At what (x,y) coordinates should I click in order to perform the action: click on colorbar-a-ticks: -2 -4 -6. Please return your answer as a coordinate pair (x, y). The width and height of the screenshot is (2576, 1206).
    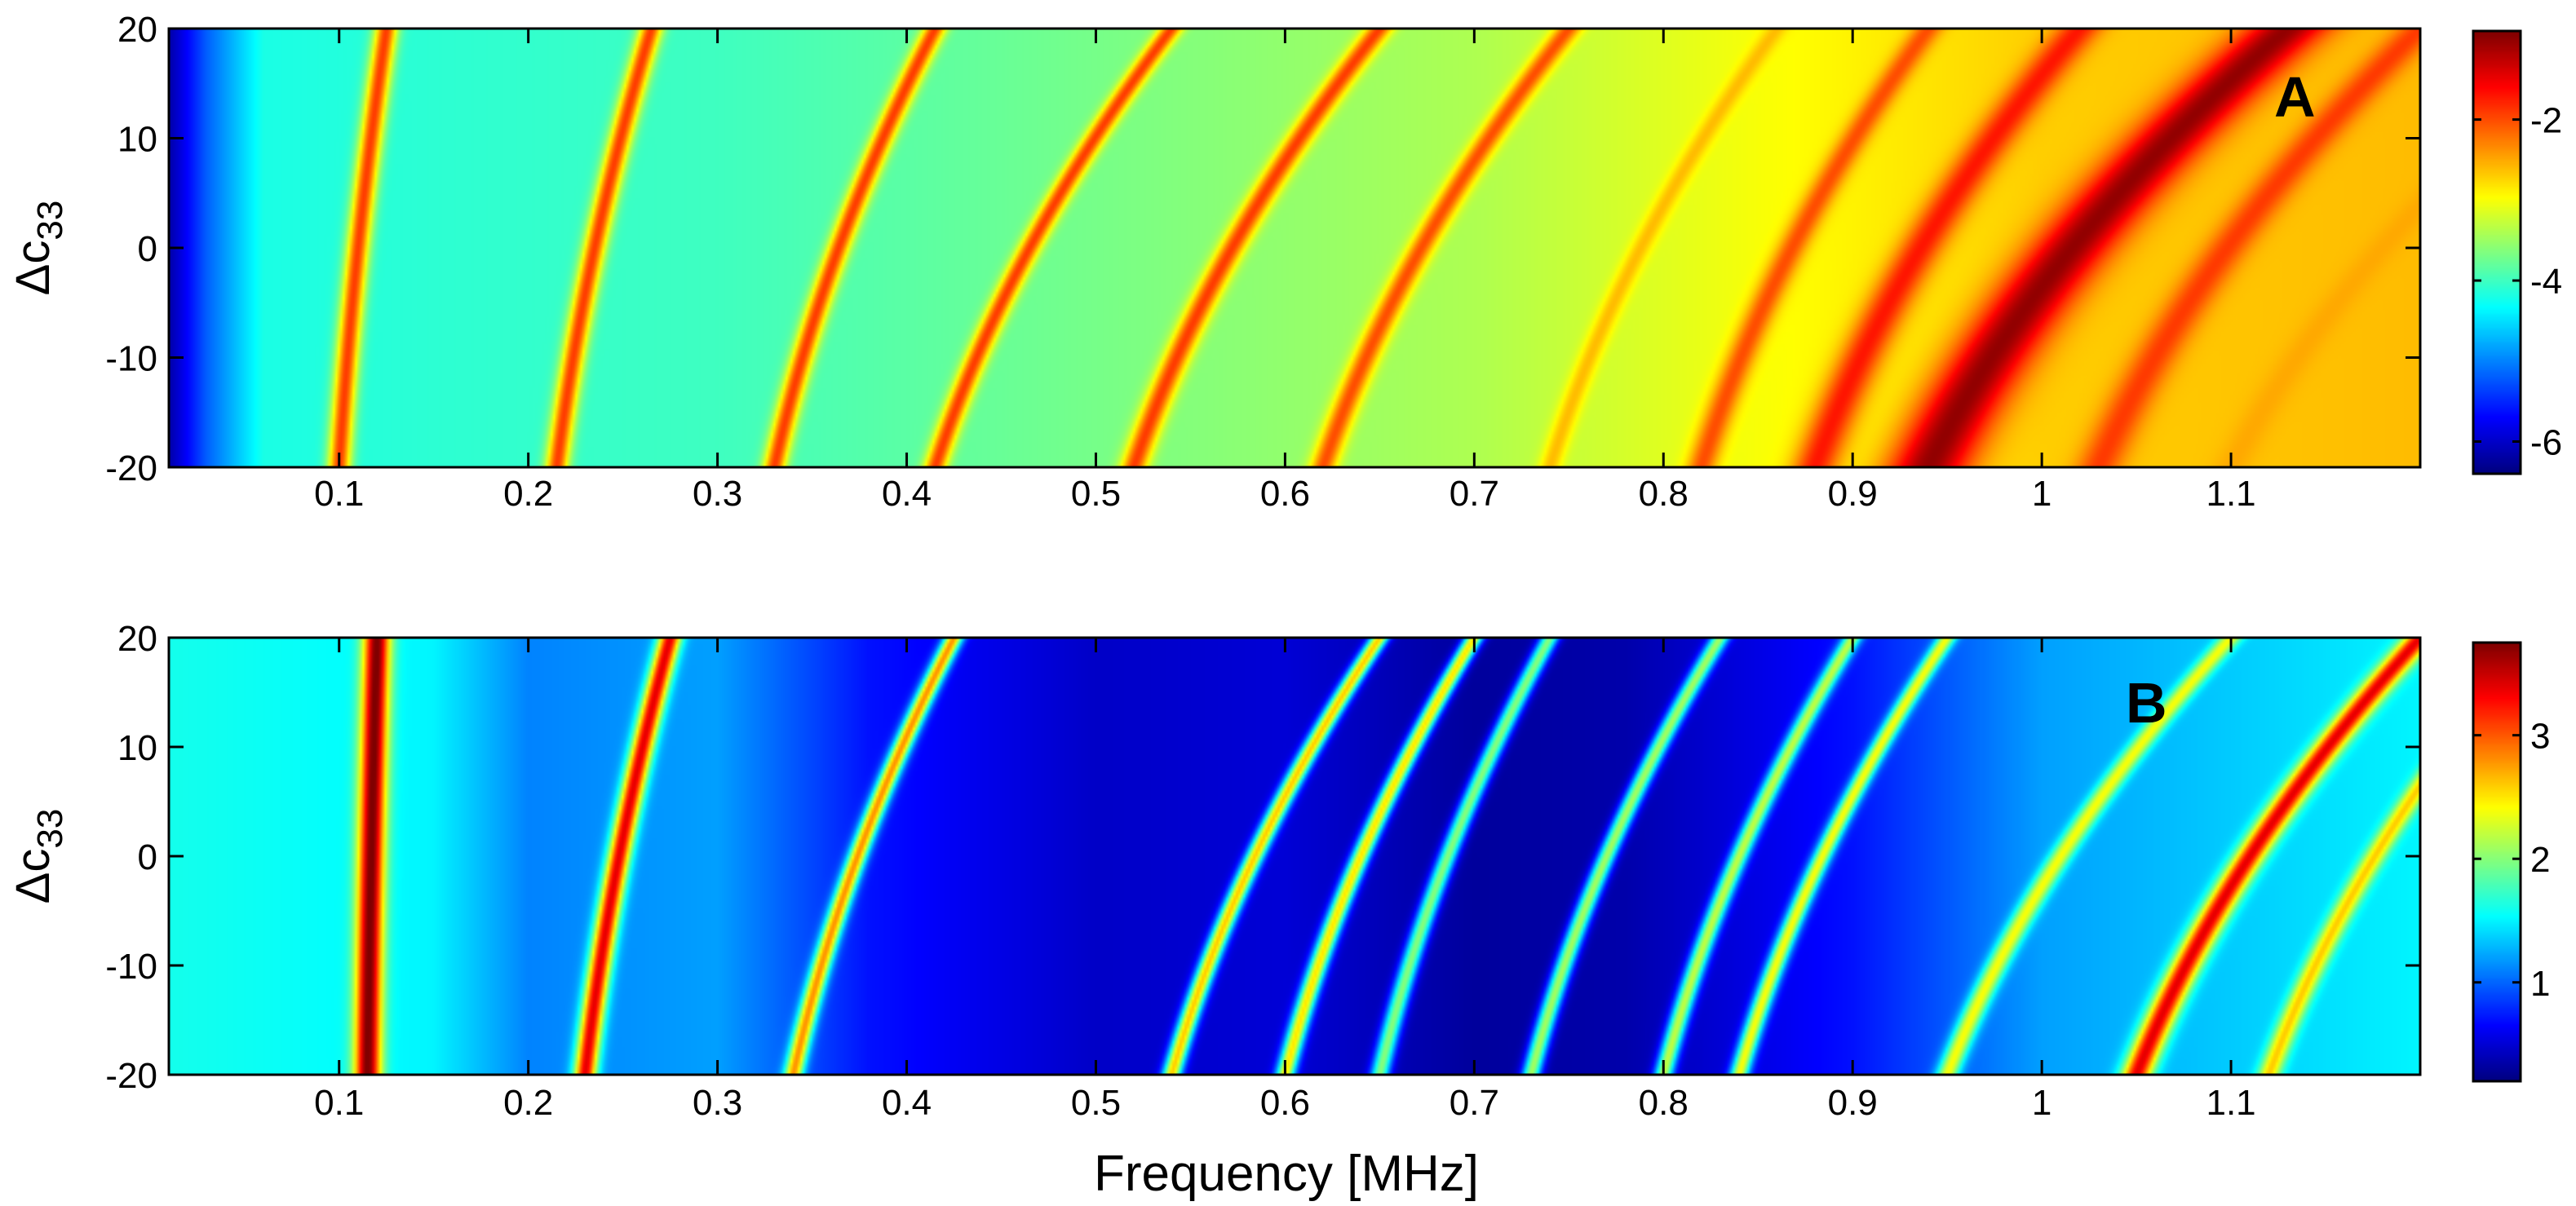
    Looking at the image, I should click on (2517, 282).